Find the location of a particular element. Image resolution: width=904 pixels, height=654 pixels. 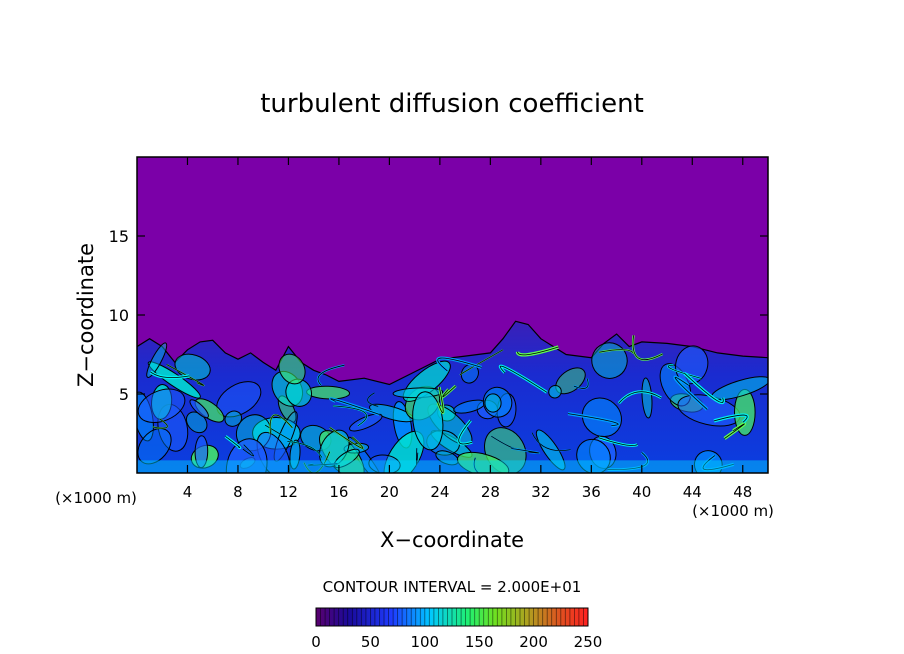

y-tick-label: 5 is located at coordinates (124, 394).